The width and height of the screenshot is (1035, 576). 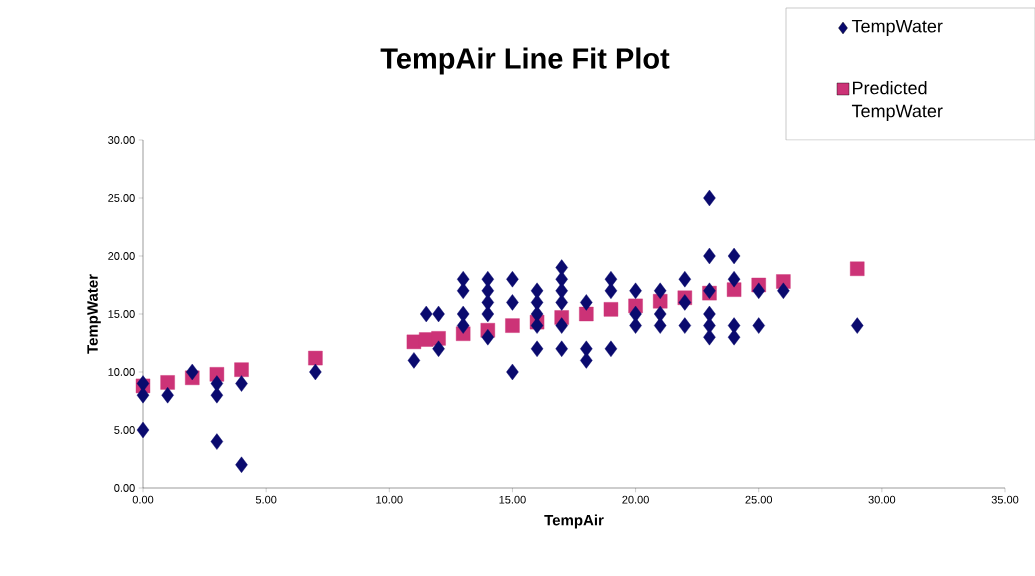 I want to click on x-axis-title: TempAir, so click(x=574, y=521).